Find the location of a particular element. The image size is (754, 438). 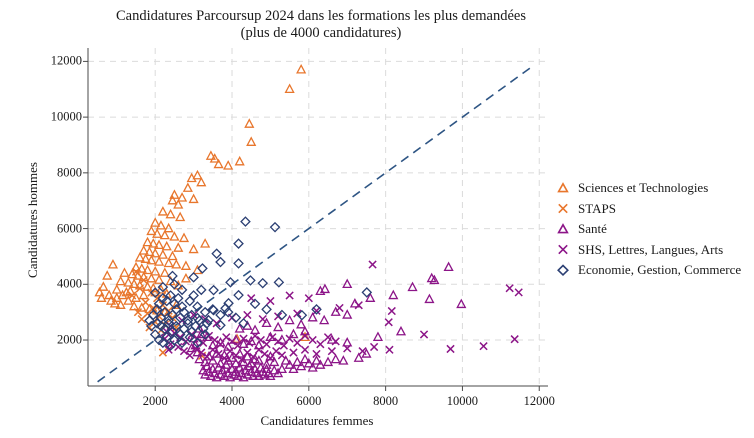

x-tick-label: 12000 is located at coordinates (539, 401).